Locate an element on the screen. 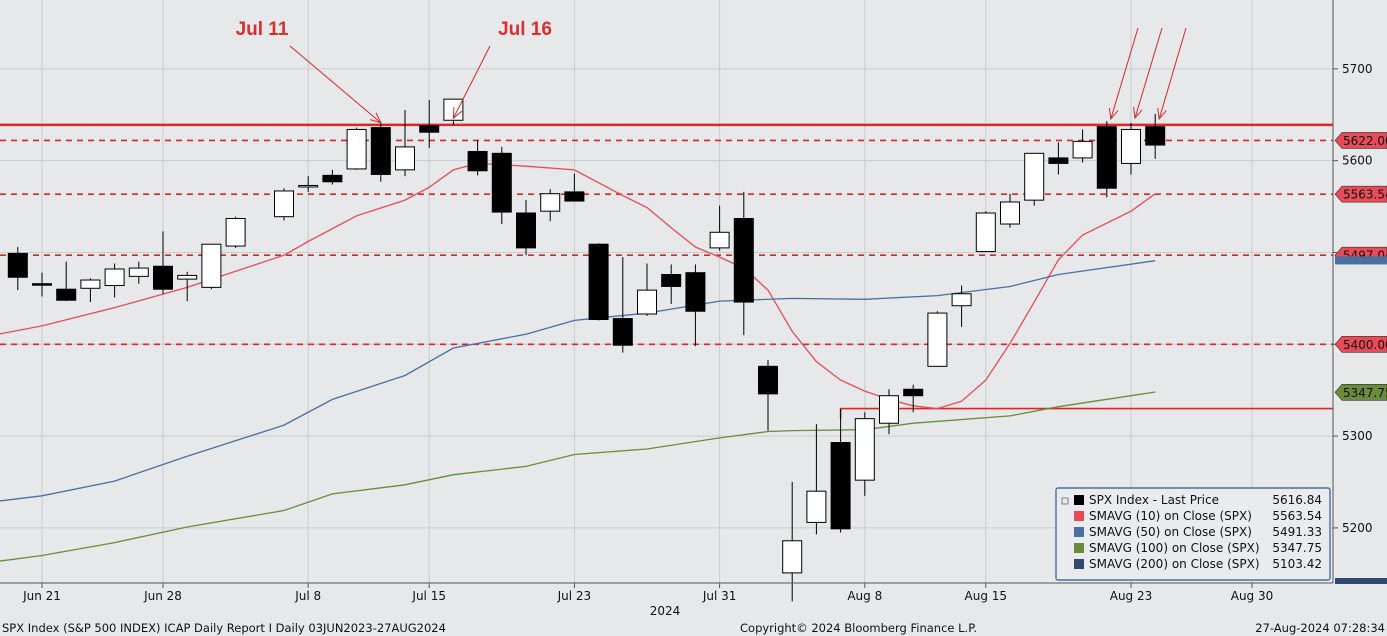 The height and width of the screenshot is (636, 1387). annotation-label: Jul 16 is located at coordinates (525, 29).